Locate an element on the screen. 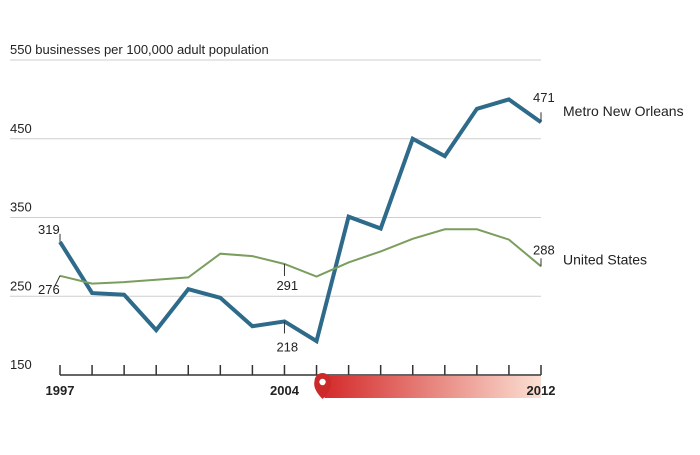 The width and height of the screenshot is (700, 455). data-label: 291 is located at coordinates (287, 285).